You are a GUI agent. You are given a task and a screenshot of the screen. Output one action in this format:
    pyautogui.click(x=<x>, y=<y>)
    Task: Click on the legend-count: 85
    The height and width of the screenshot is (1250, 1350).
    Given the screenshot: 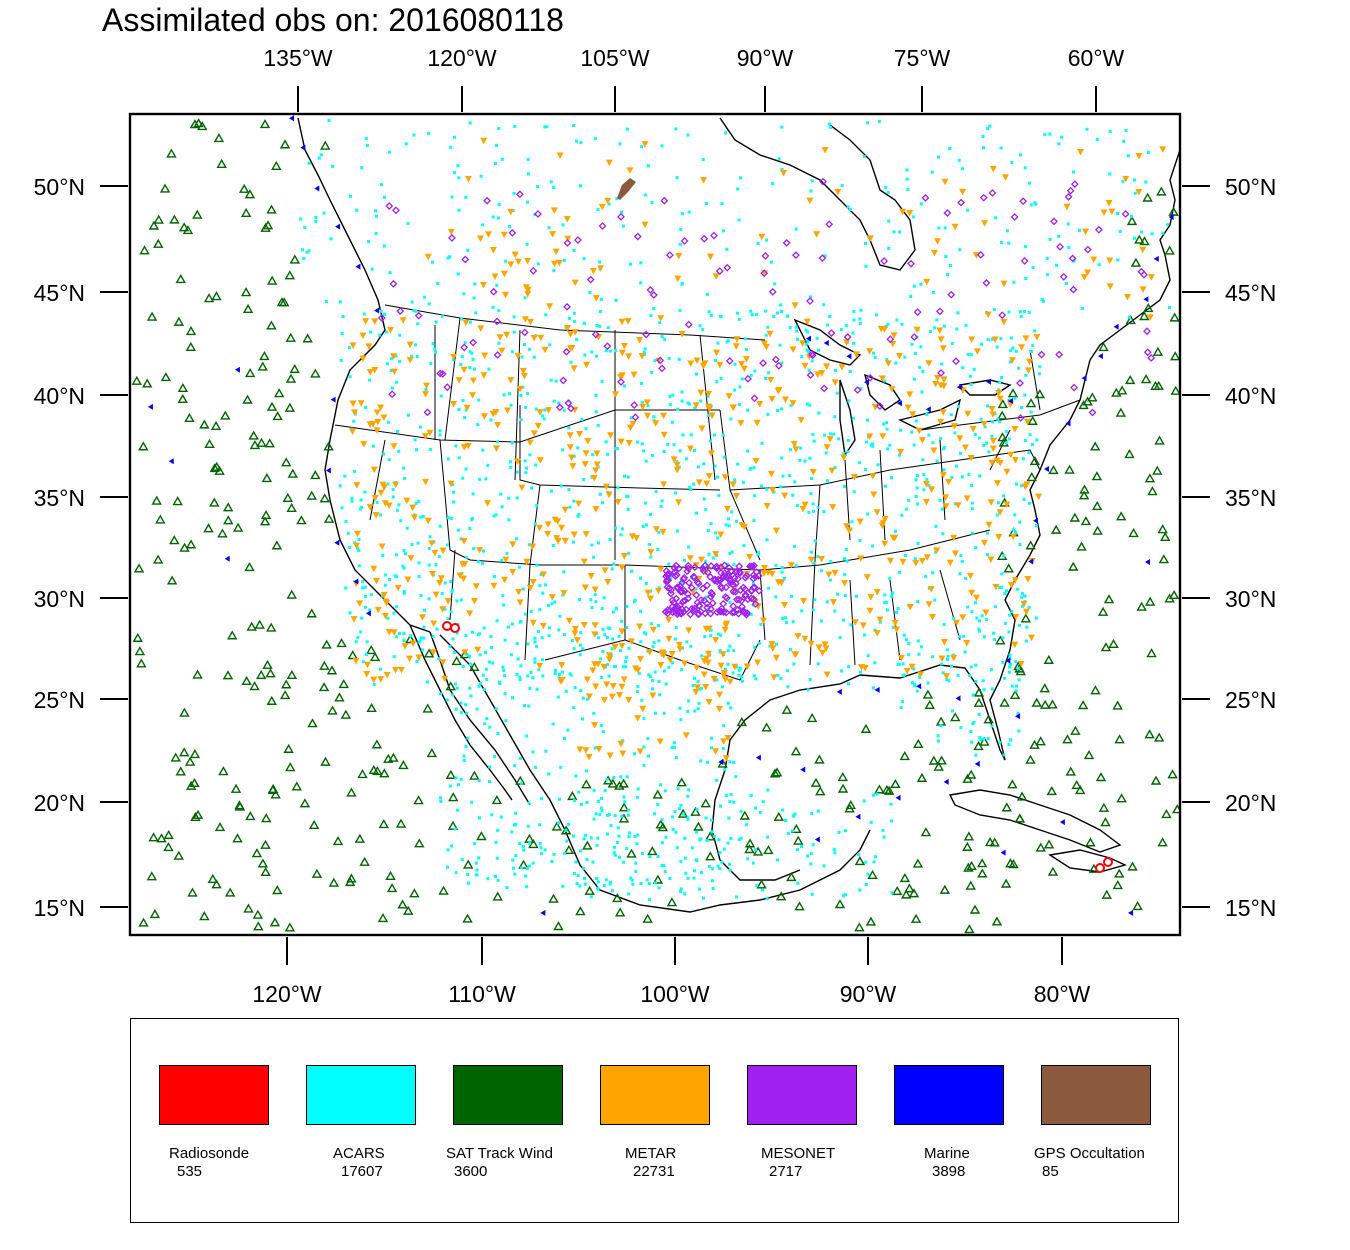 What is the action you would take?
    pyautogui.click(x=1050, y=1171)
    